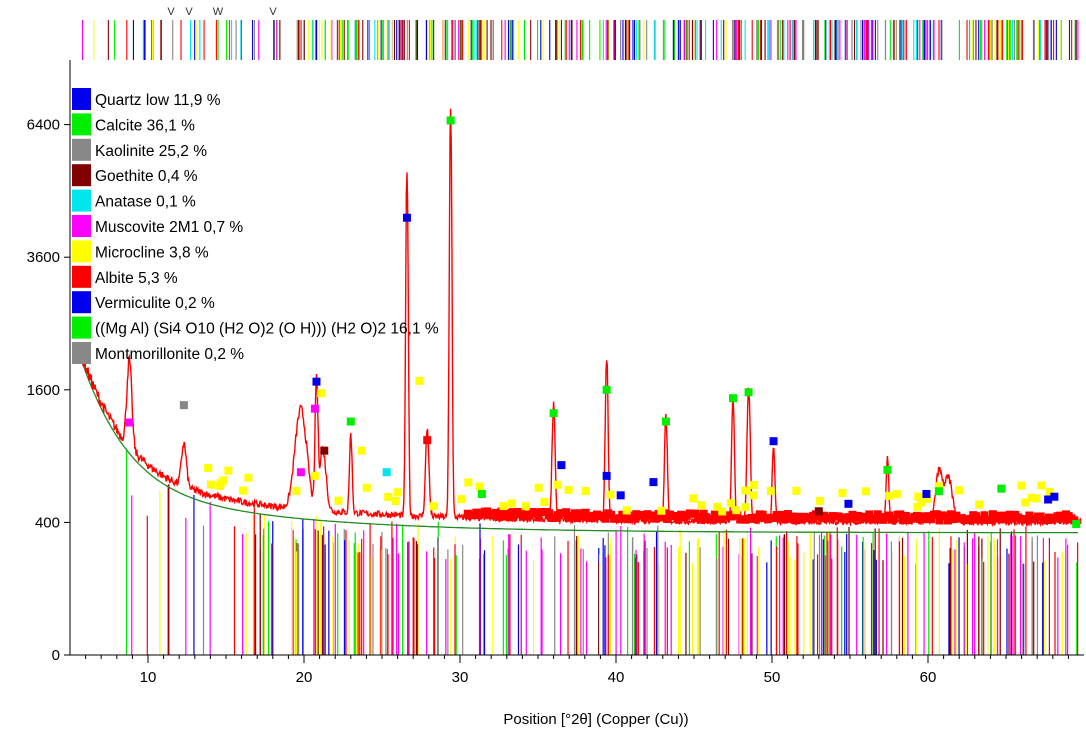 This screenshot has height=735, width=1086. I want to click on legend-label: Muscovite 2M1 0,7 %, so click(169, 227).